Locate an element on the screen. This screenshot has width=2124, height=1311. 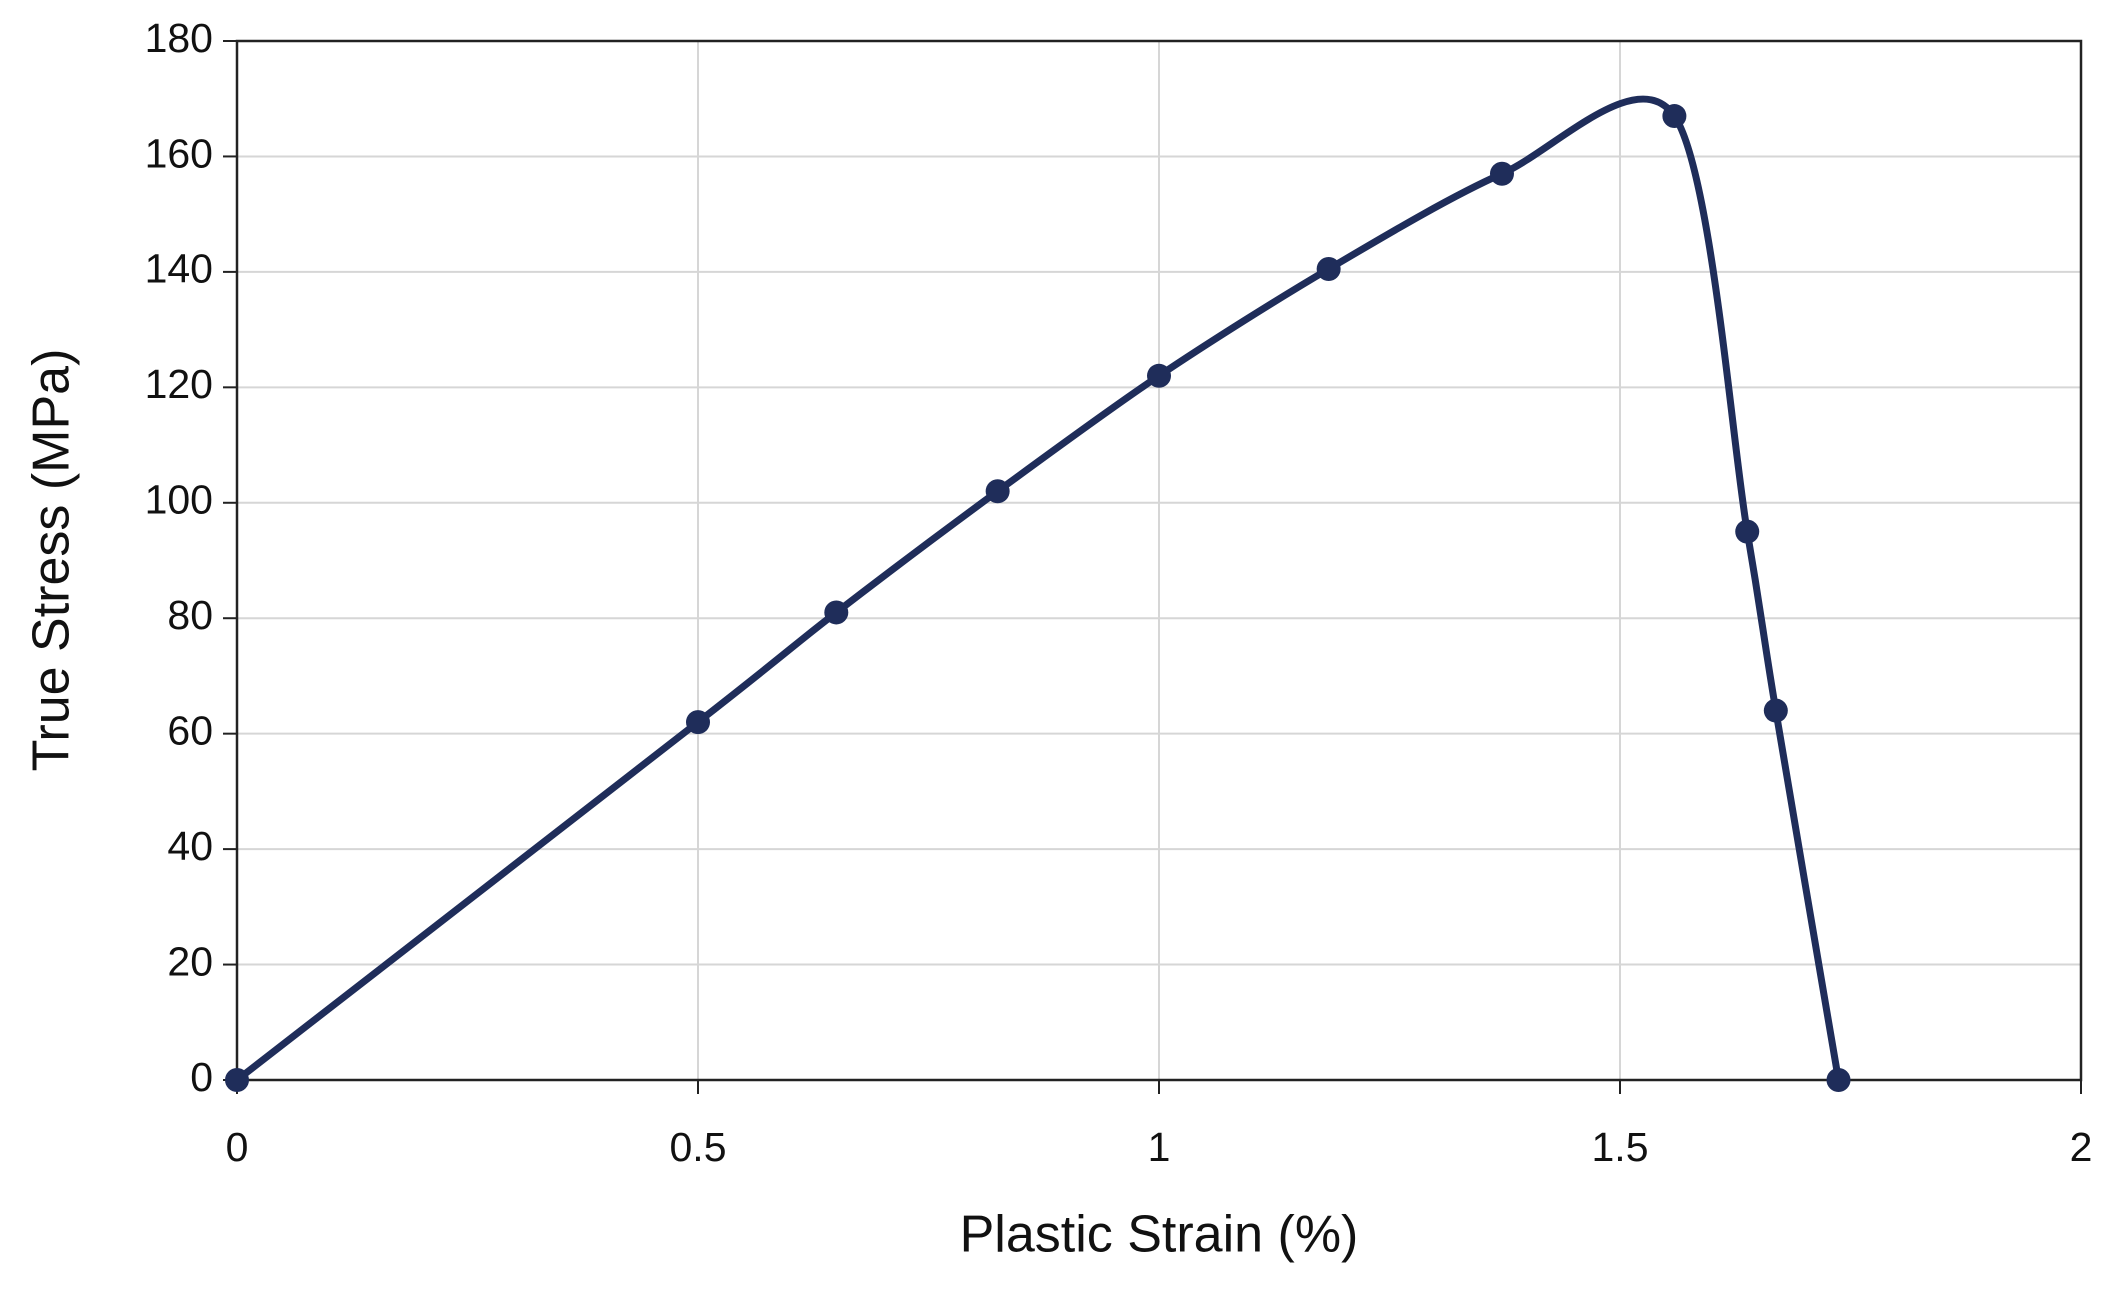
x-tick-label: 0 is located at coordinates (237, 1147).